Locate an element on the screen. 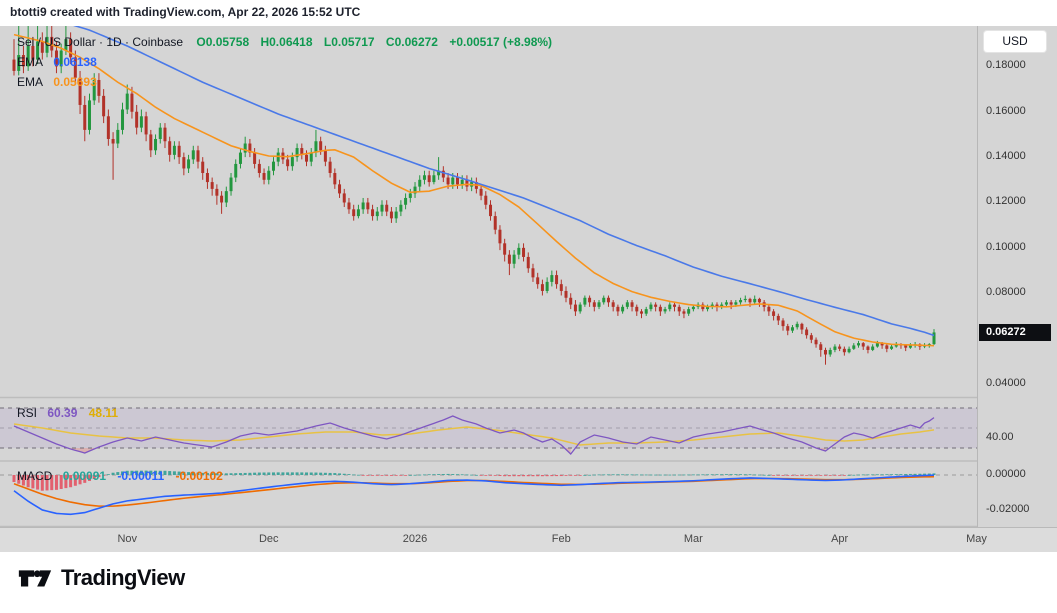 The width and height of the screenshot is (1057, 613). time-axis-label: Nov is located at coordinates (127, 539).